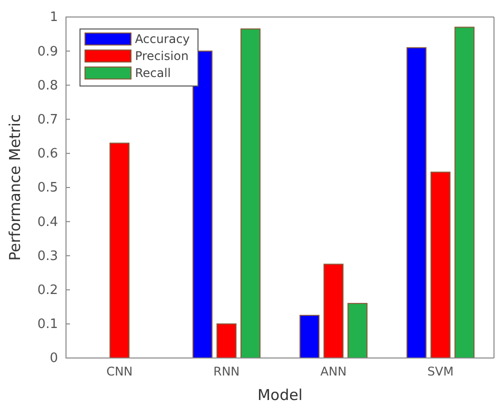  I want to click on legend-label: Precision, so click(162, 56).